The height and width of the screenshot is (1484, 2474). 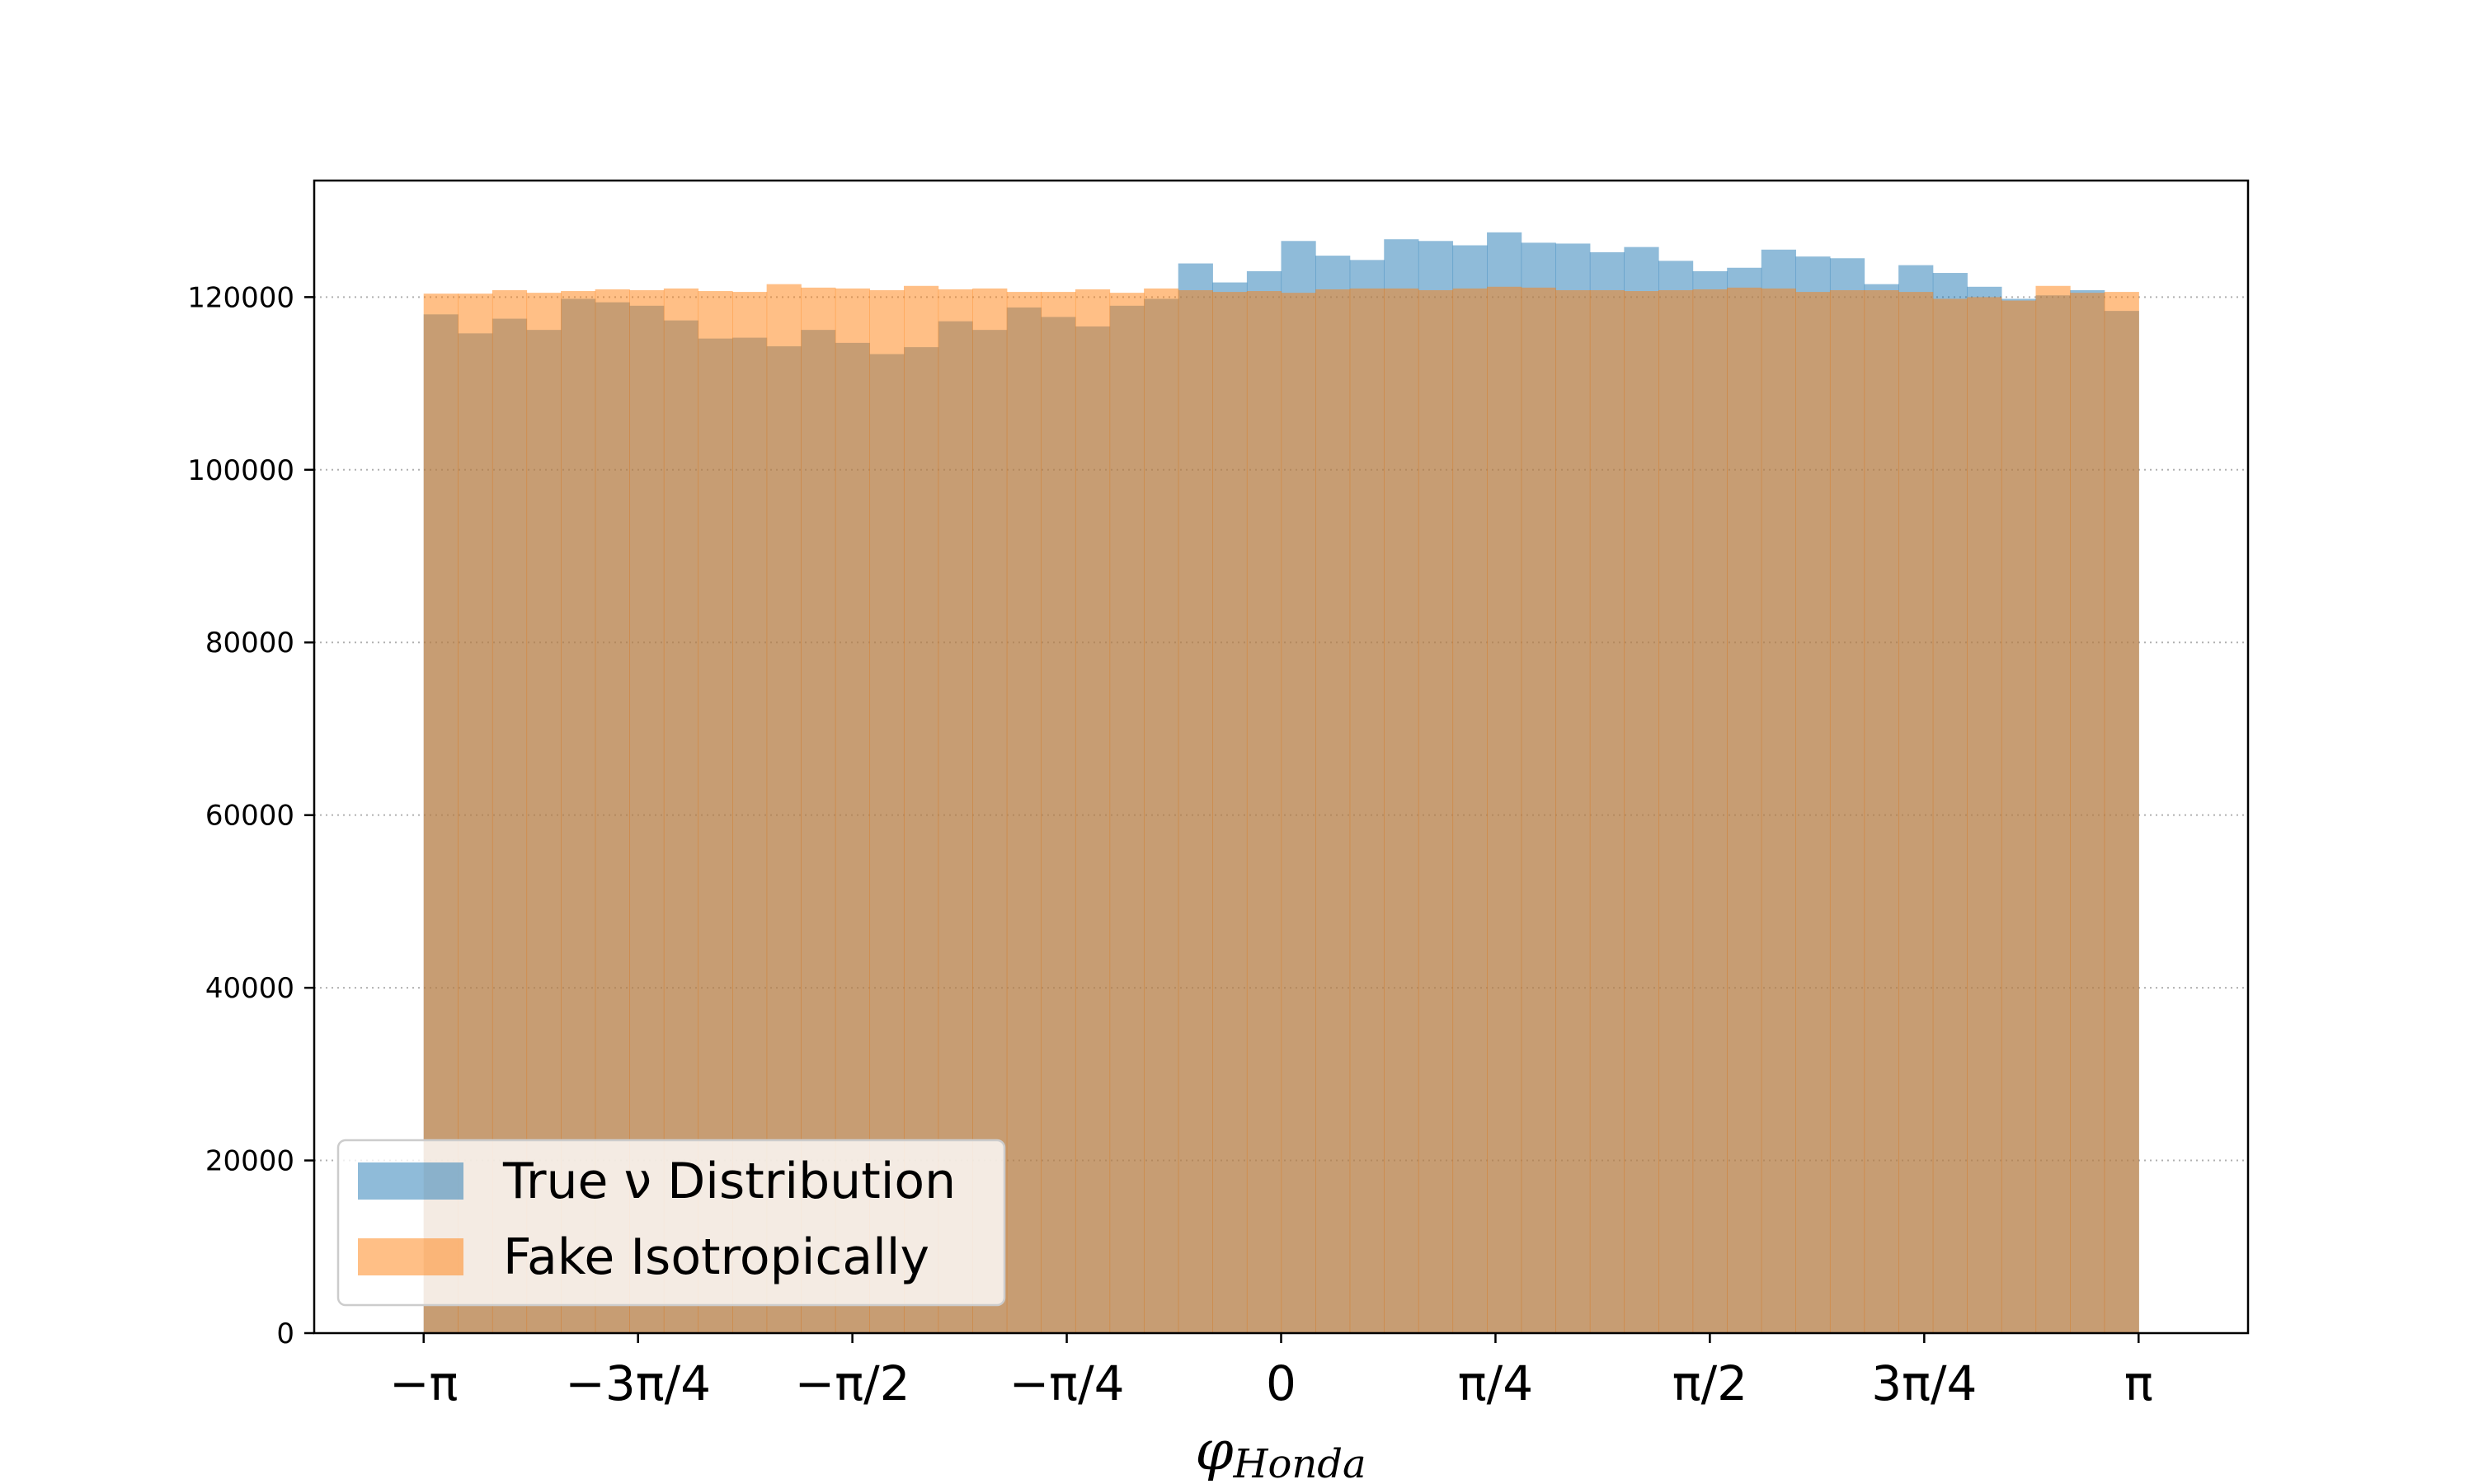 What do you see at coordinates (638, 1383) in the screenshot?
I see `x-tick-label: −3π/4` at bounding box center [638, 1383].